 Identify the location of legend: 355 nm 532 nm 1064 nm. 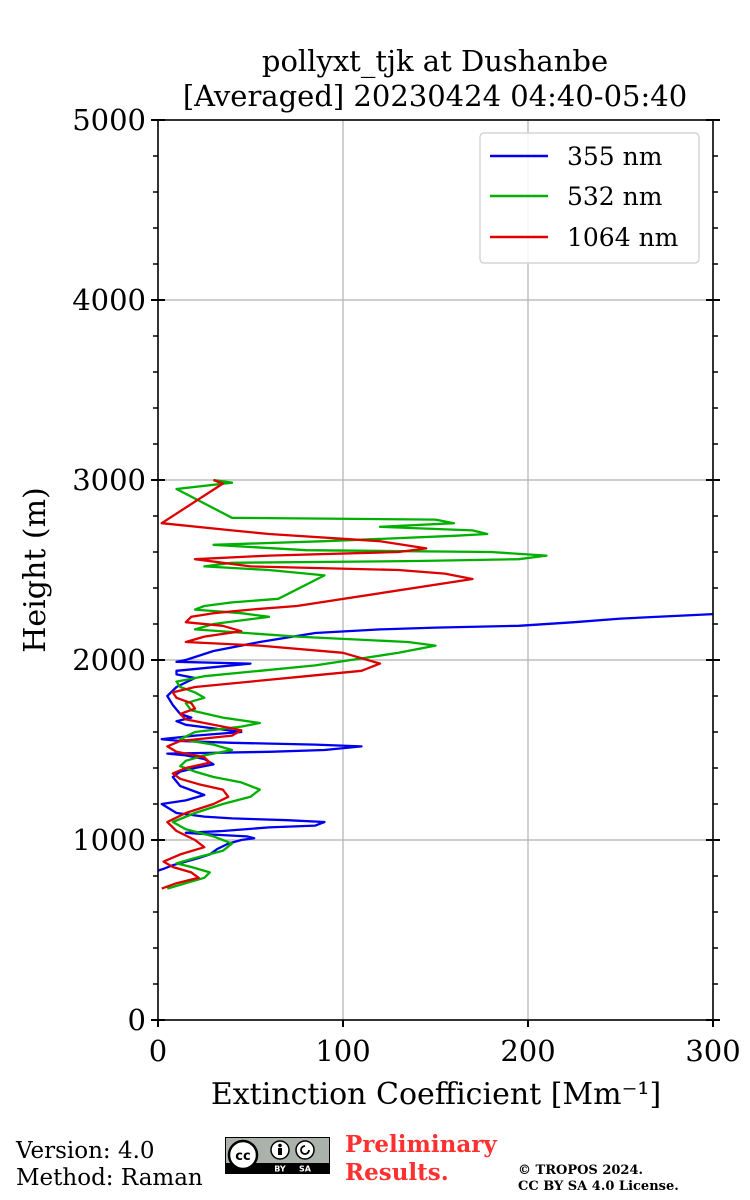
(589, 198).